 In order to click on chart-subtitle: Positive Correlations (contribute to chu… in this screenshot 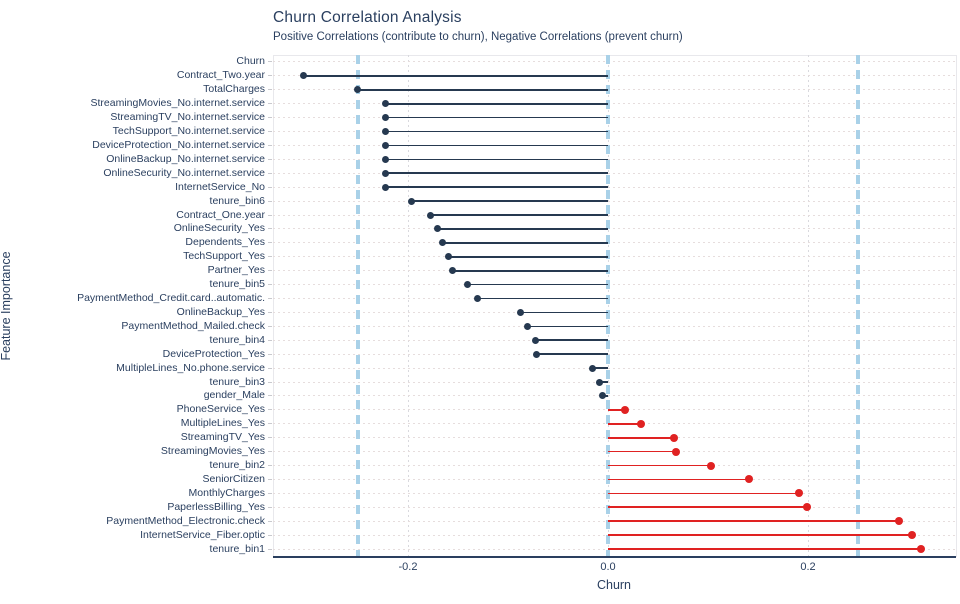, I will do `click(478, 37)`.